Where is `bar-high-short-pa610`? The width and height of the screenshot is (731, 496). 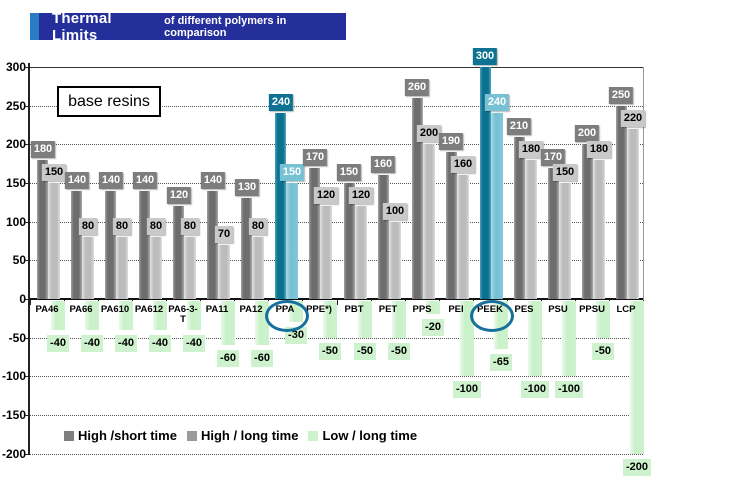
bar-high-short-pa610 is located at coordinates (110, 245).